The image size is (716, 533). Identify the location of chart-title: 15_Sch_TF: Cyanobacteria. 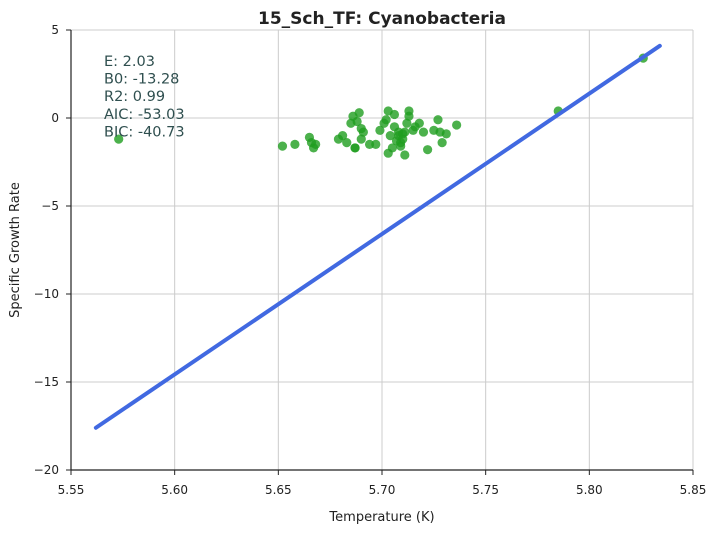
(382, 19).